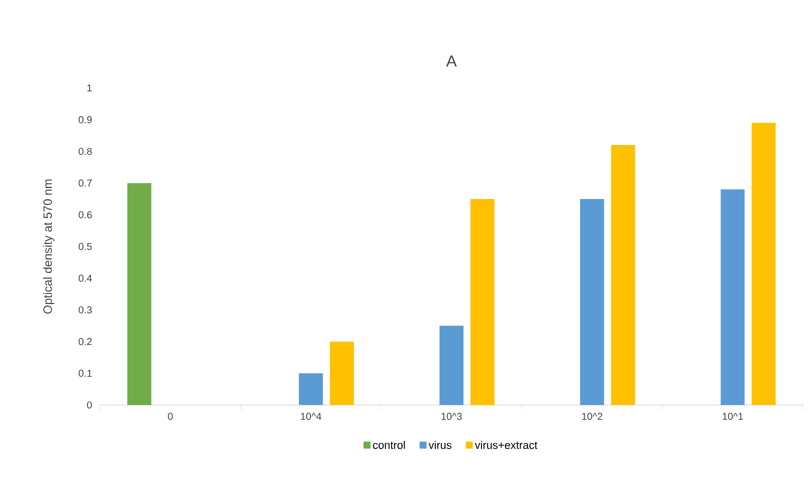  I want to click on y-axis-title: Optical density at 570 nm, so click(48, 247).